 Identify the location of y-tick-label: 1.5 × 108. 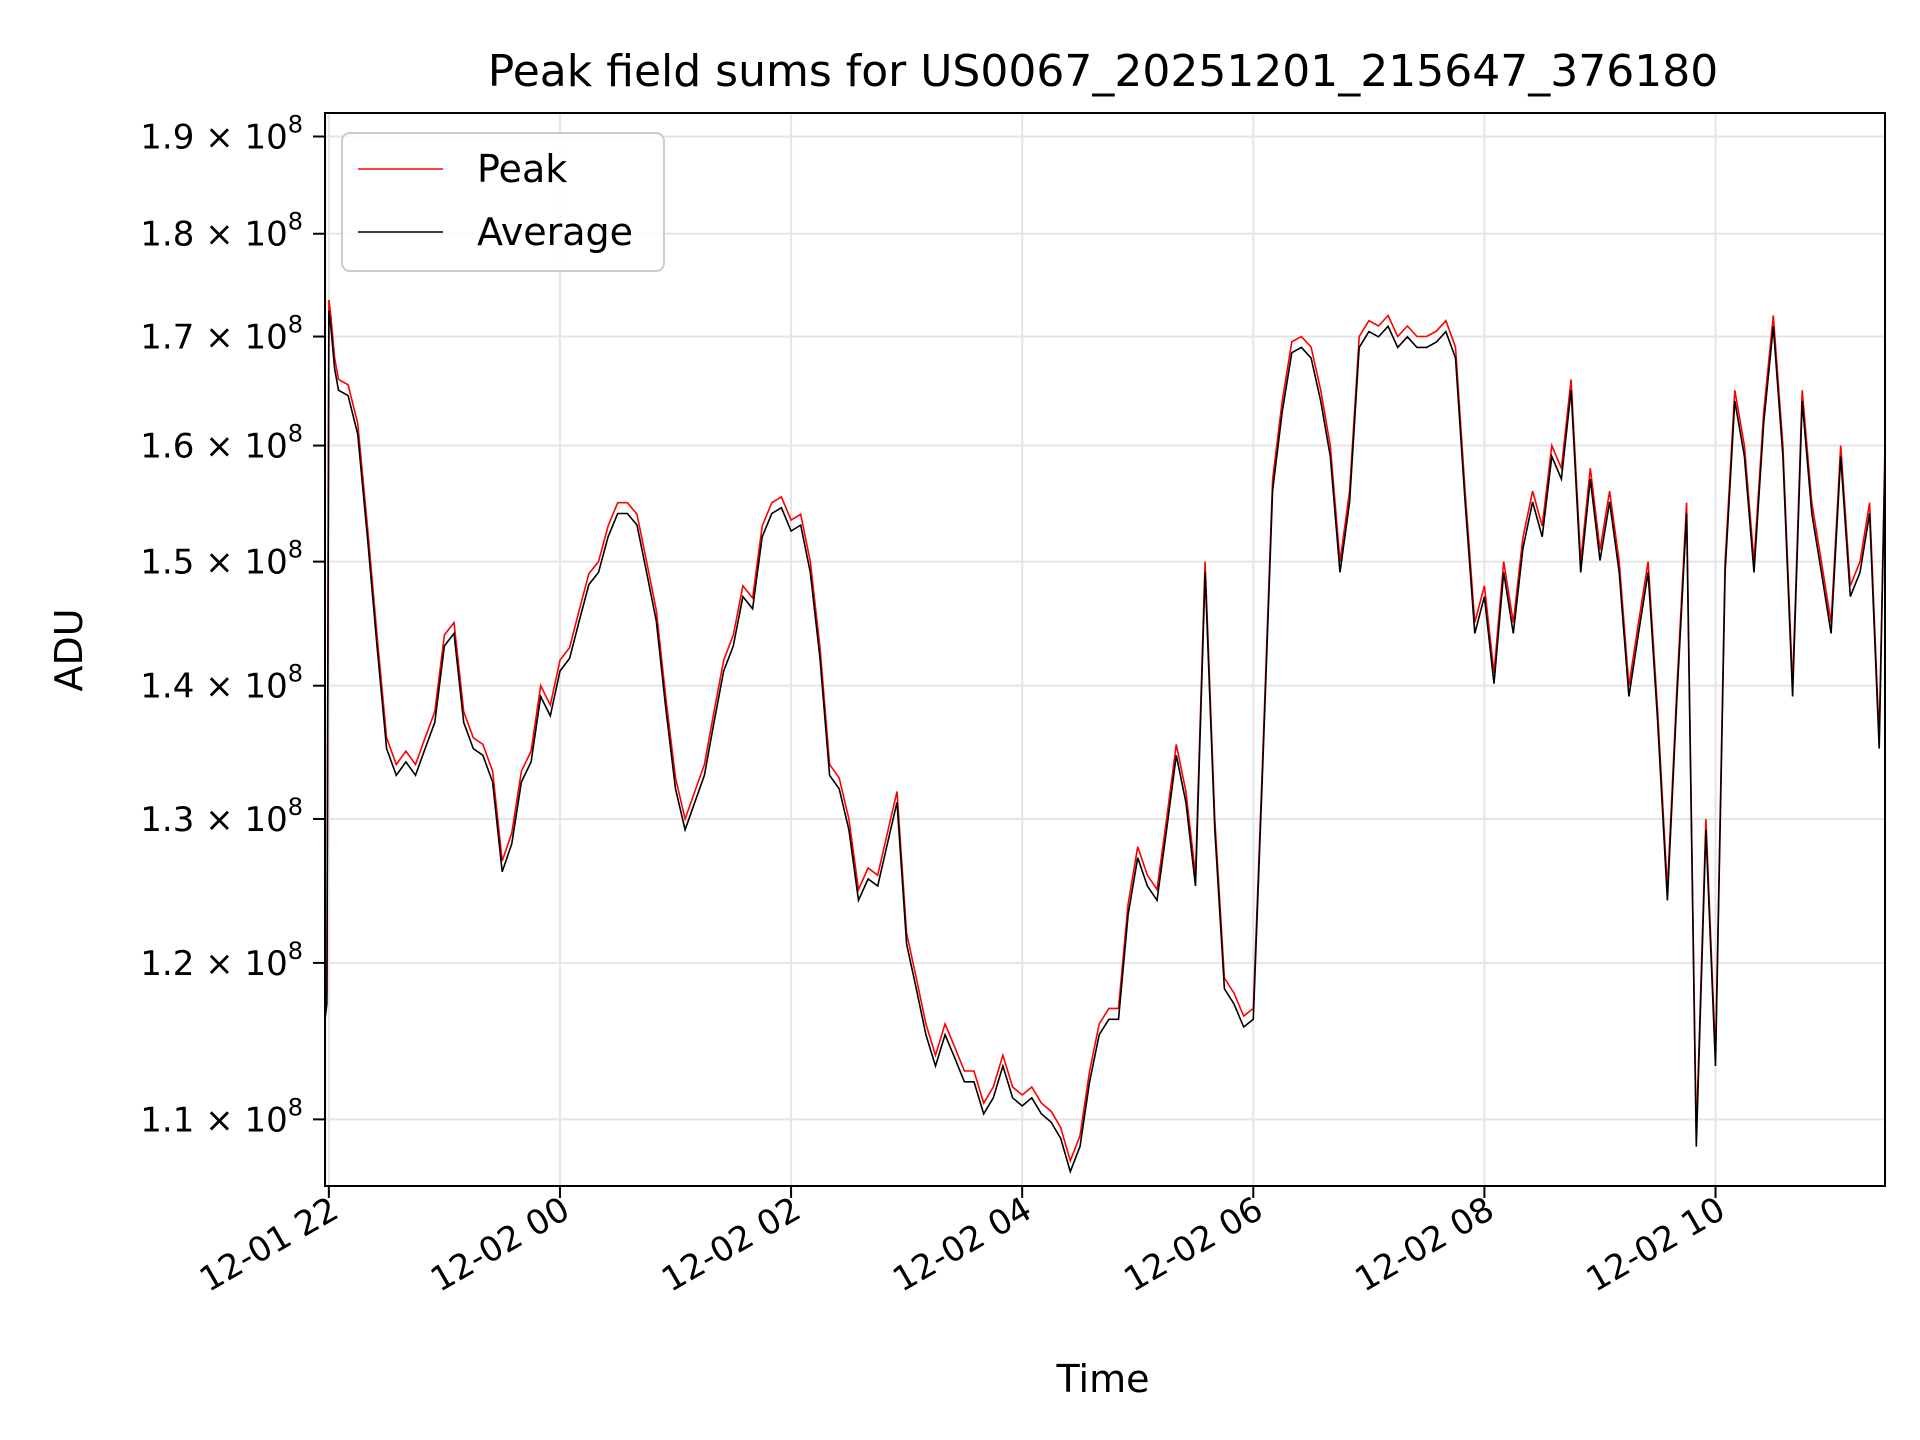
(221, 559).